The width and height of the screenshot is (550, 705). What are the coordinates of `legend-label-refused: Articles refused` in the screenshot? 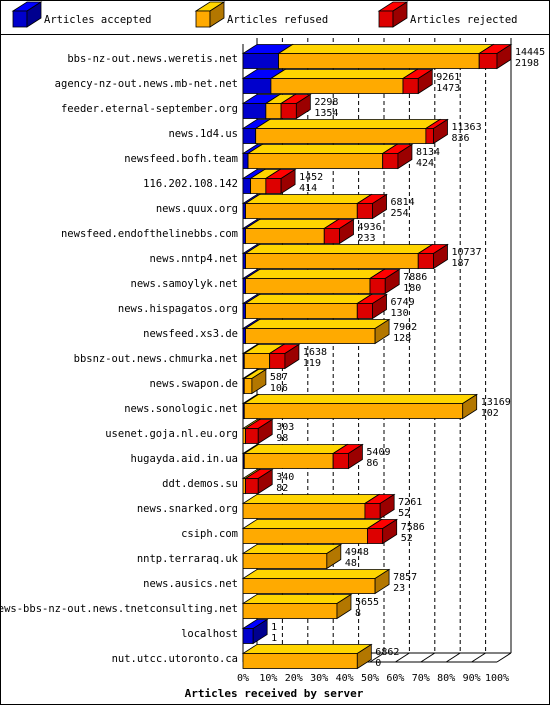 It's located at (277, 20).